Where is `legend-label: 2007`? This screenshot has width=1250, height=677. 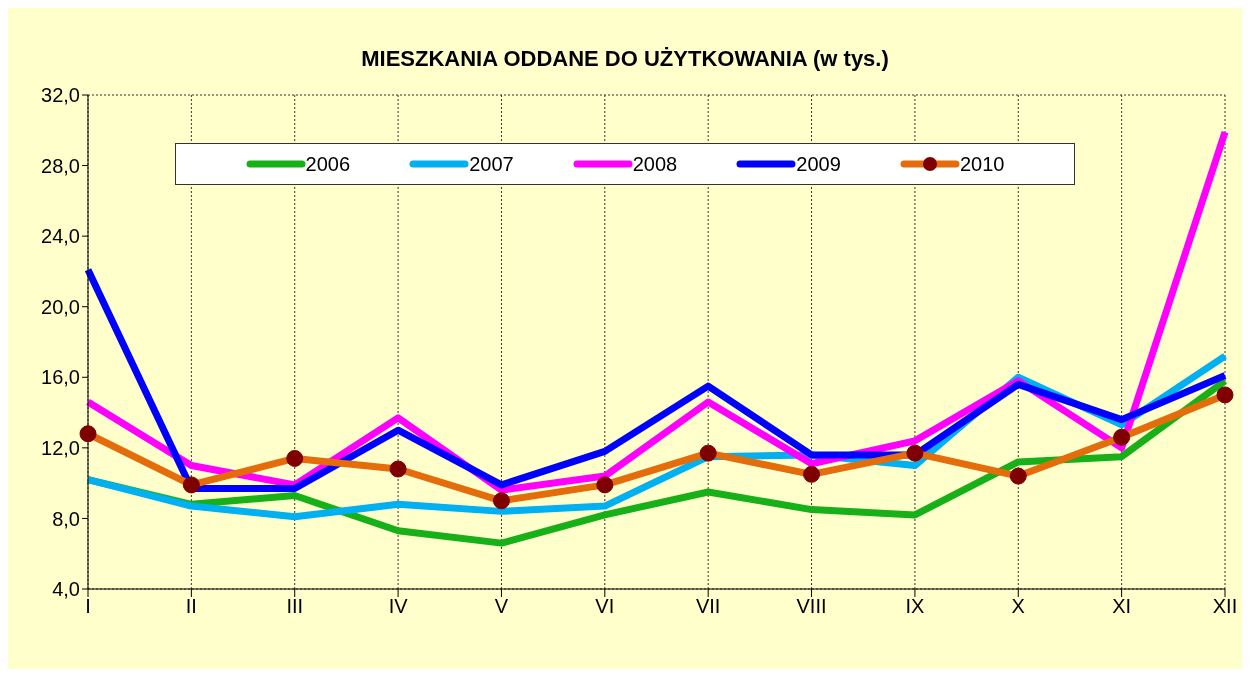 legend-label: 2007 is located at coordinates (491, 164).